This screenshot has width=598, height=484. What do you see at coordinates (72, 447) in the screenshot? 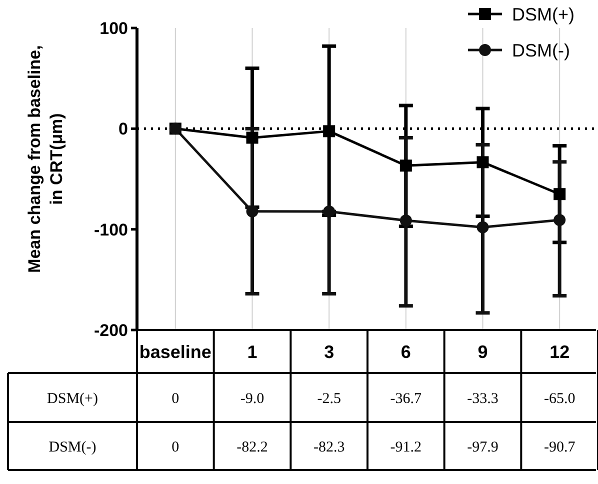
I see `text: DSM(-)` at bounding box center [72, 447].